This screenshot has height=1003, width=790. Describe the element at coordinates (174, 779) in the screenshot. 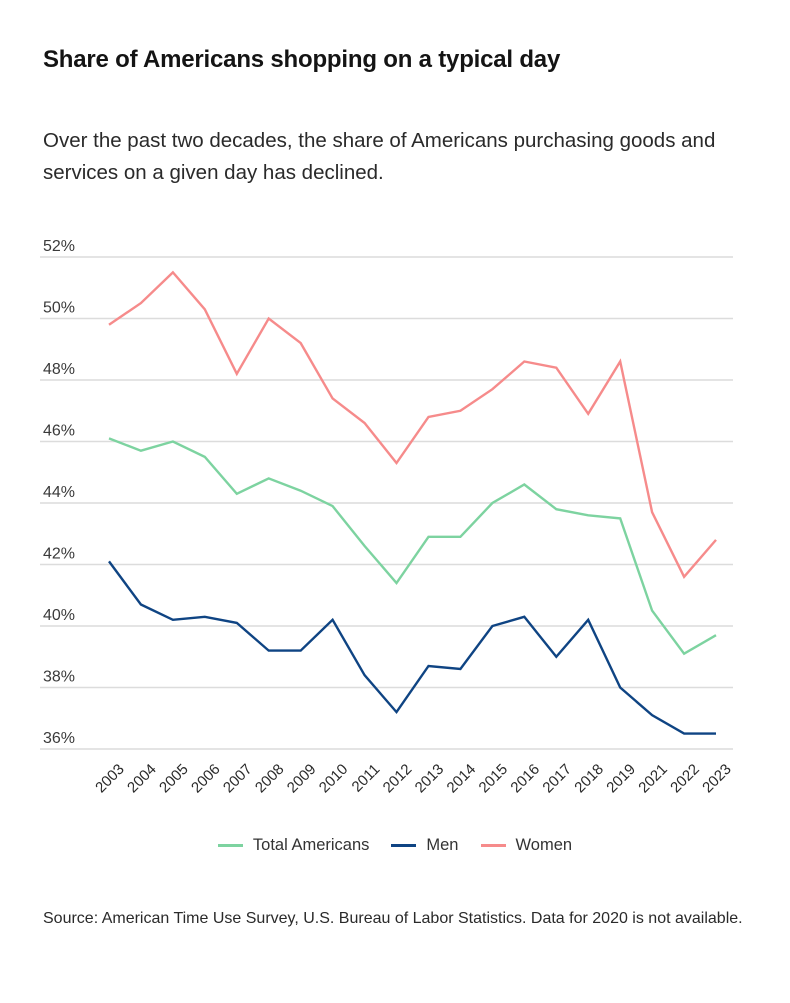

I see `x-tick-label: 2005` at that location.